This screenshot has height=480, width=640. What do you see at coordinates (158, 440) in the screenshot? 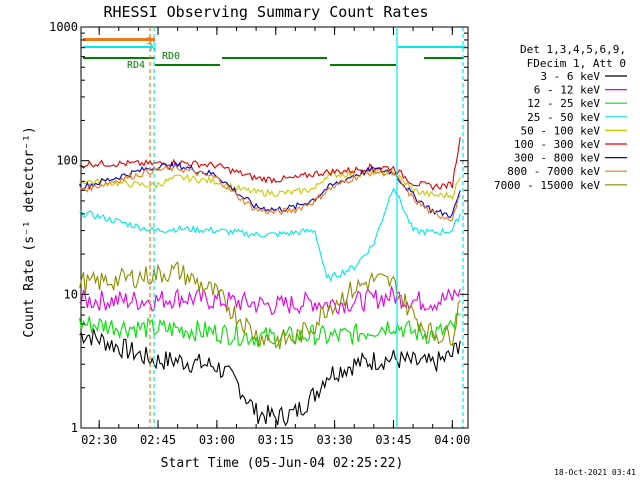
I see `x-tick-label: 02:45` at bounding box center [158, 440].